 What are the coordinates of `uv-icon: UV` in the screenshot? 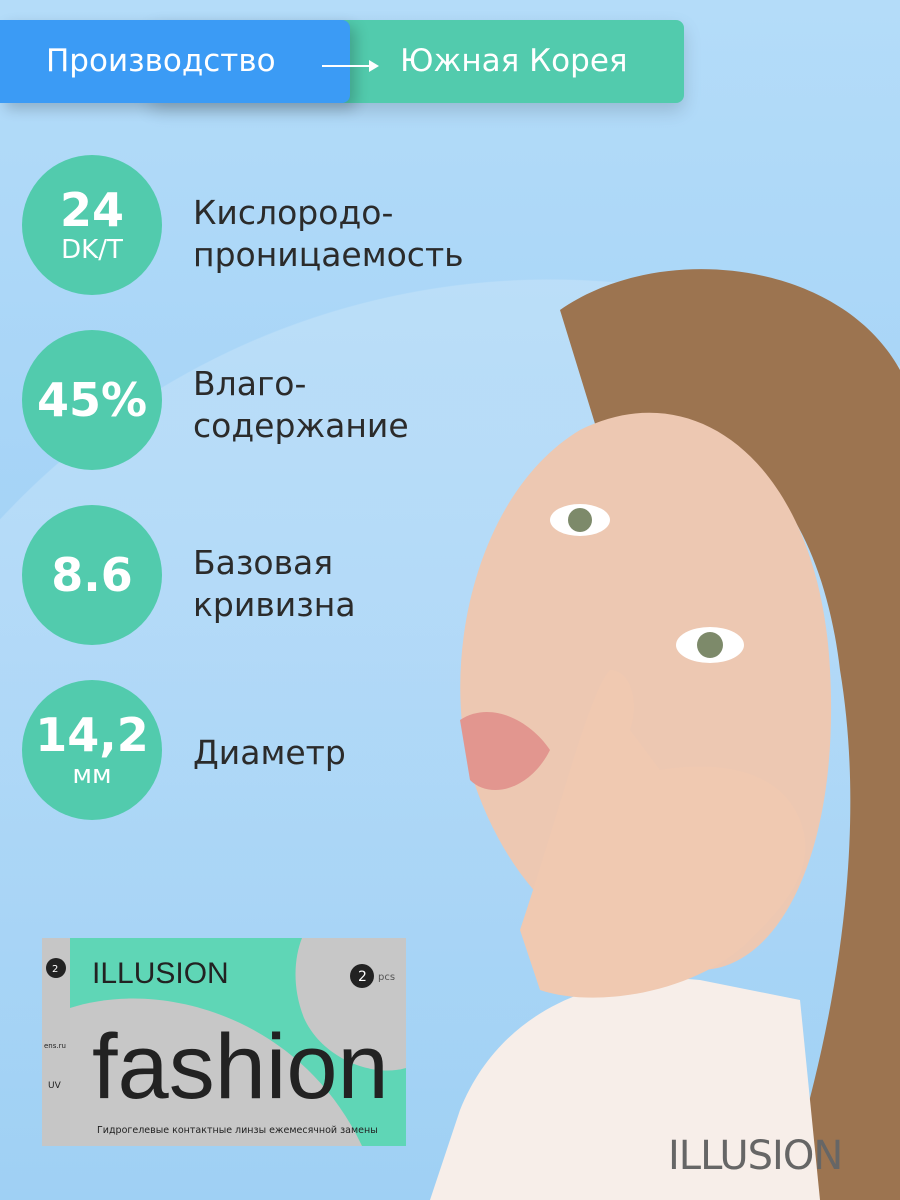 It's located at (55, 1086).